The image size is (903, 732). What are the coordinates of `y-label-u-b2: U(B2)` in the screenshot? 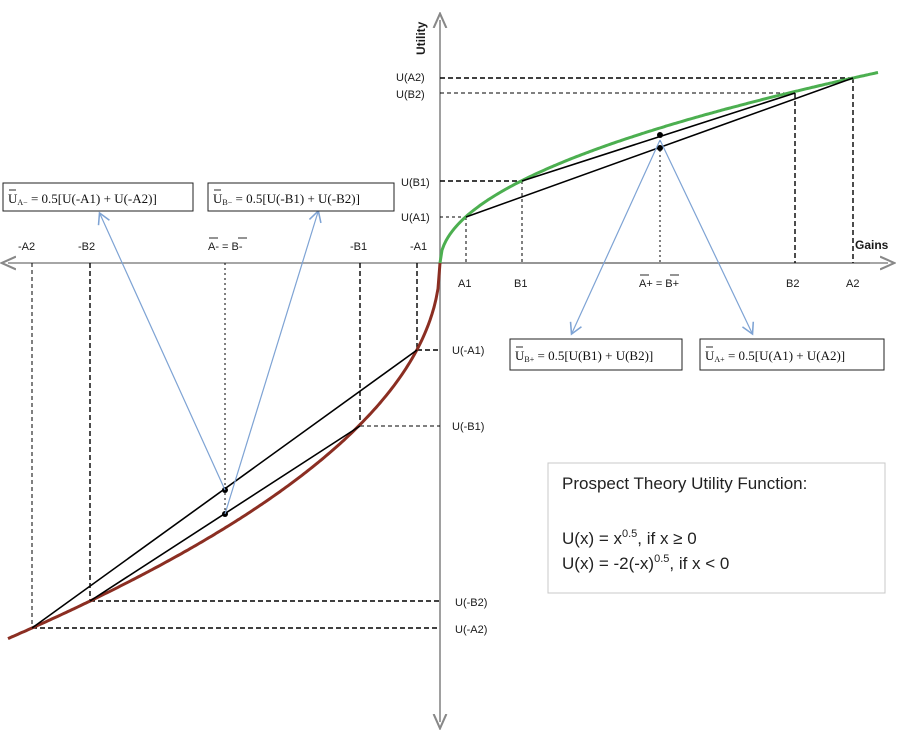 It's located at (410, 95).